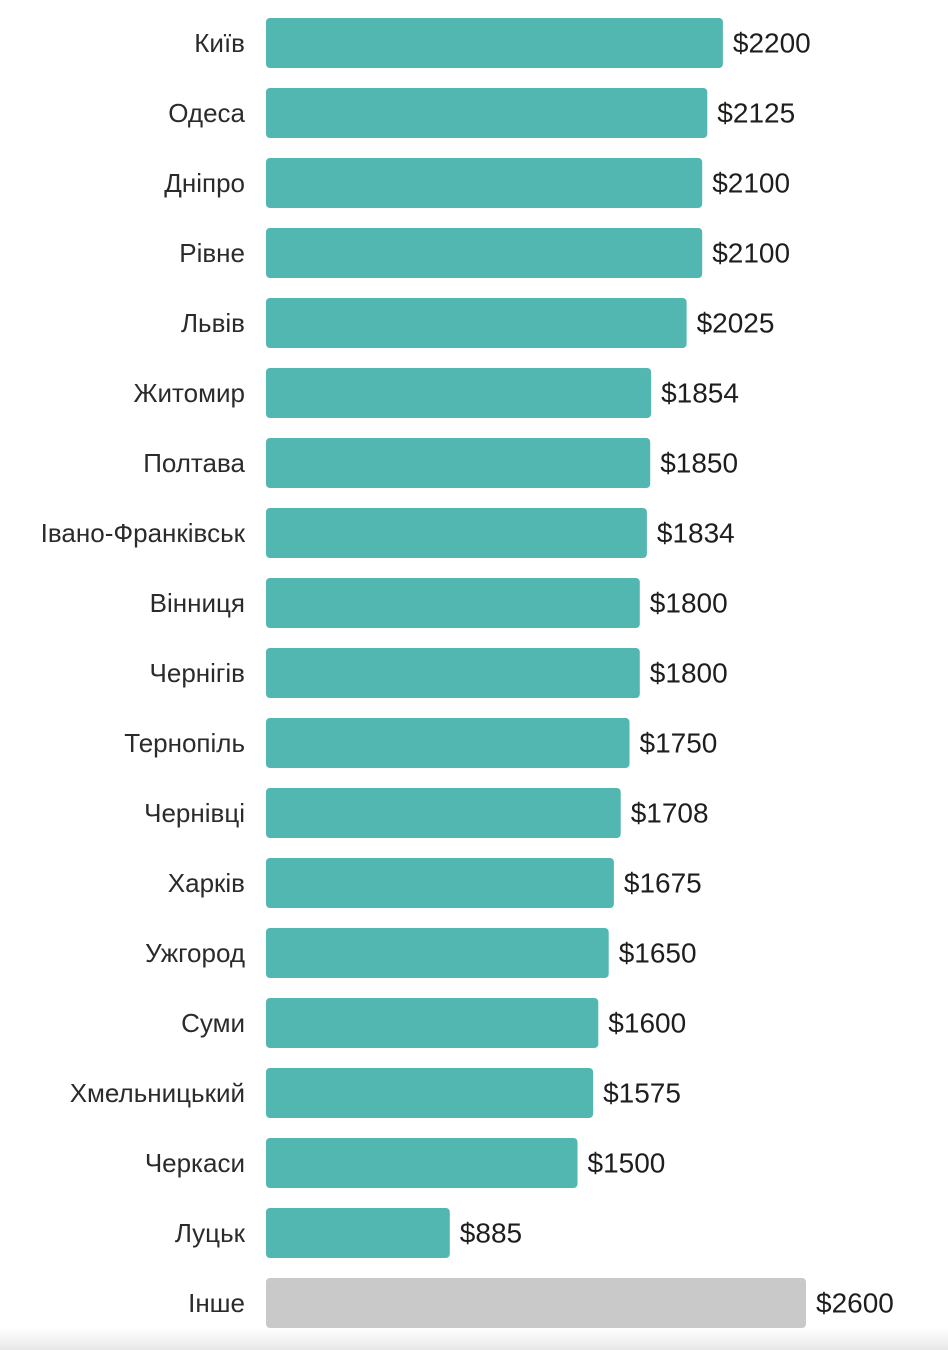 The height and width of the screenshot is (1350, 948). Describe the element at coordinates (184, 743) in the screenshot. I see `category-label-10: Тернопіль` at that location.